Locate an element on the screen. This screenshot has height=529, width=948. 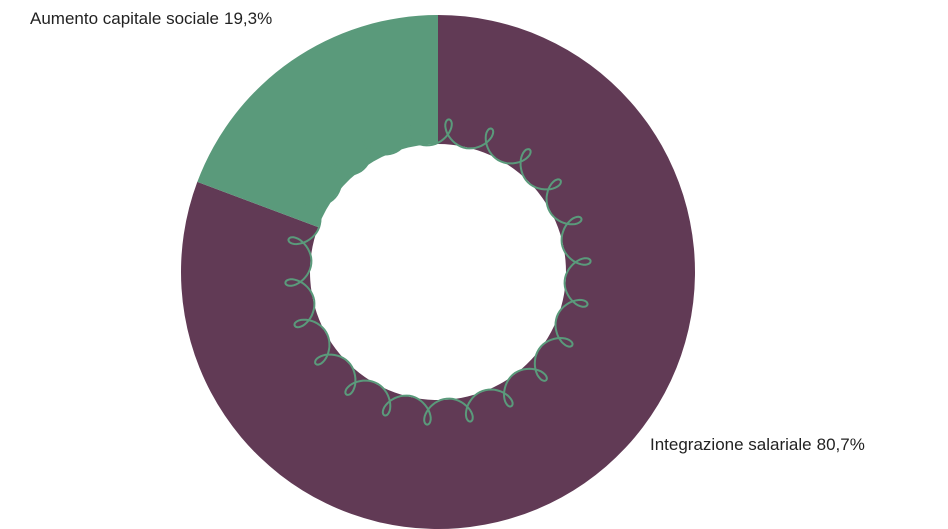
slice-label: Aumento capitale sociale 19,3% is located at coordinates (151, 18).